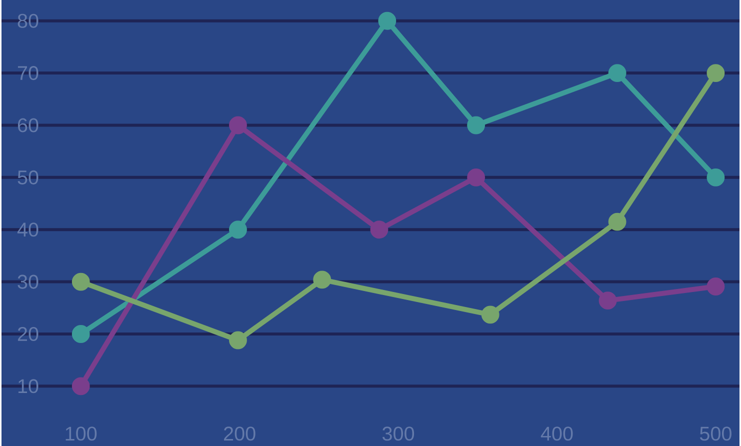 This screenshot has width=741, height=446. I want to click on x-tick-label: 100, so click(81, 433).